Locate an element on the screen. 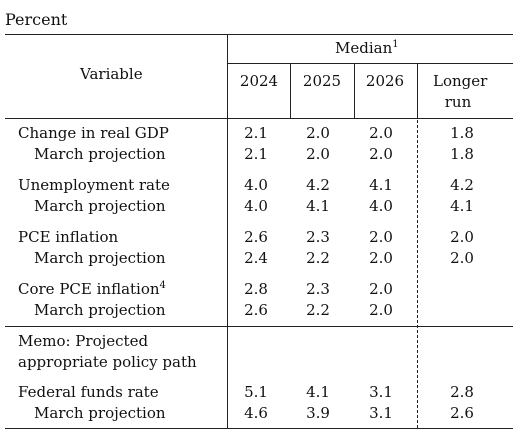 The width and height of the screenshot is (515, 432). header-bottom-rule is located at coordinates (259, 118).